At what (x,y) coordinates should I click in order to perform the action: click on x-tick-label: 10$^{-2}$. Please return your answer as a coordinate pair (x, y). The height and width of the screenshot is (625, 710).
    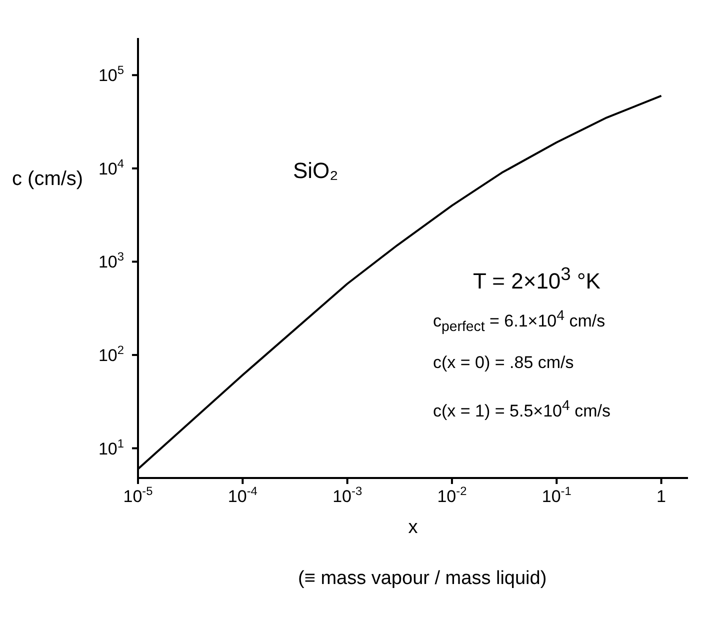
    Looking at the image, I should click on (452, 495).